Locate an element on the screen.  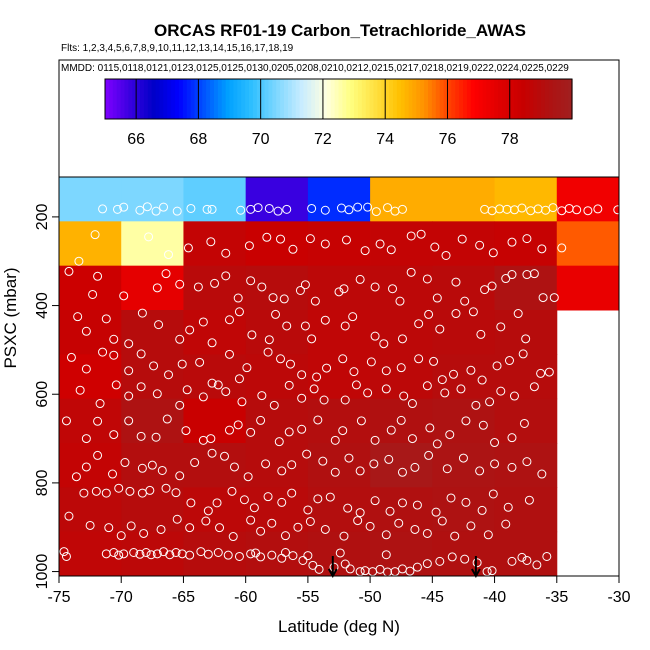
colorbar-tick-label: 66 is located at coordinates (136, 139).